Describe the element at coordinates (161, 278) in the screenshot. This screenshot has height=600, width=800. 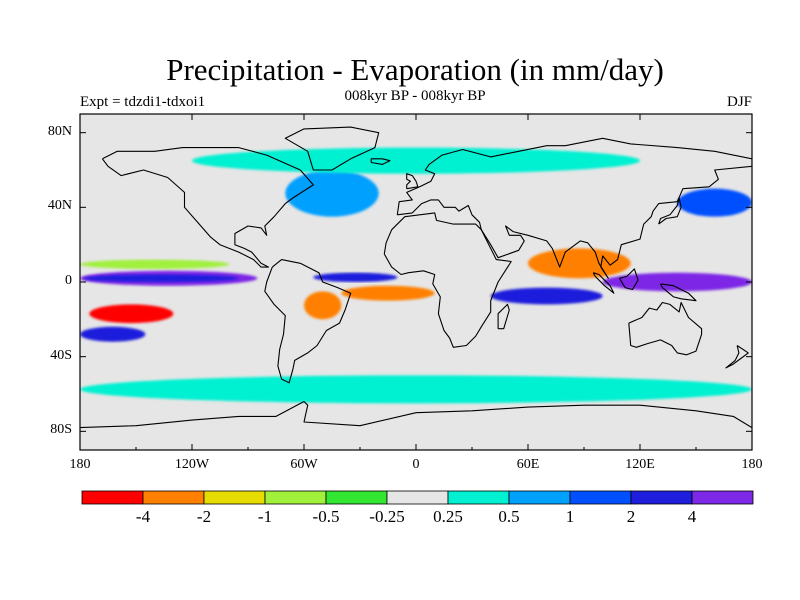
I see `field-region-equatorial-pacific-inner` at that location.